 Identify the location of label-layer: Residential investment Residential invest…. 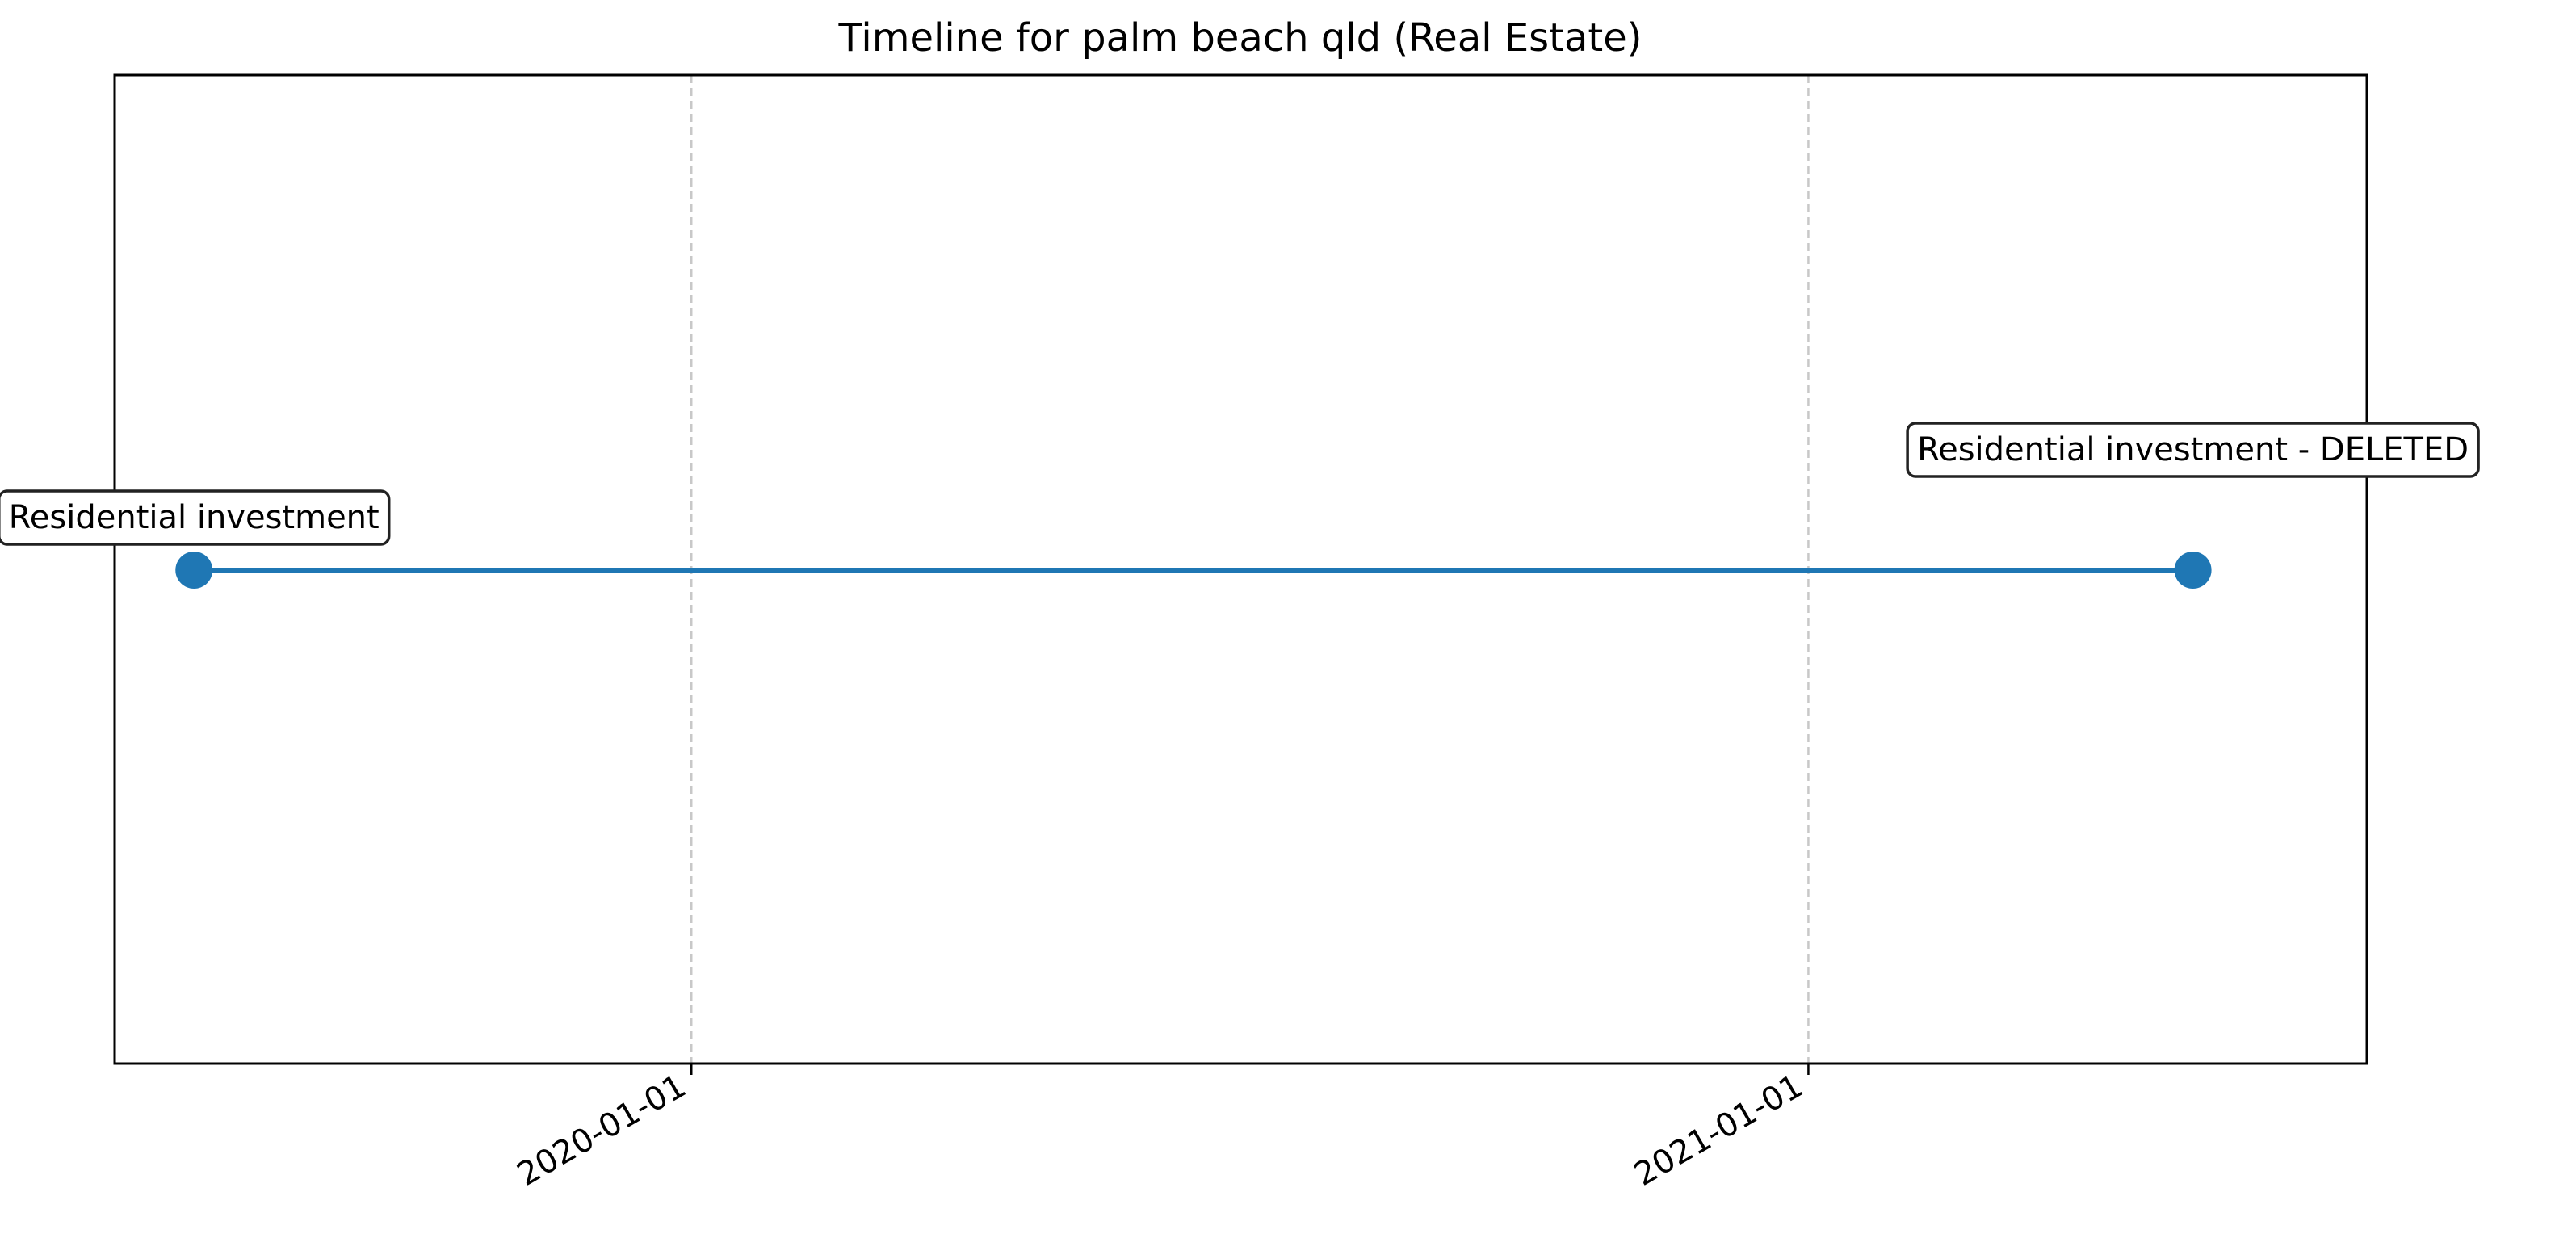
(1240, 484).